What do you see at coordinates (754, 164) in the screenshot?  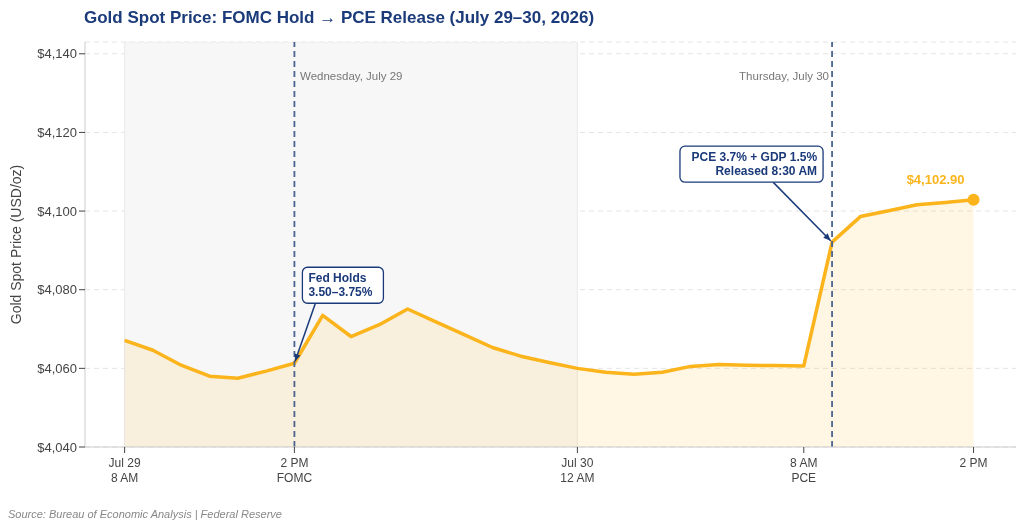 I see `annotation: PCE 3.7% + GDP 1.5% Released 8:30 AM` at bounding box center [754, 164].